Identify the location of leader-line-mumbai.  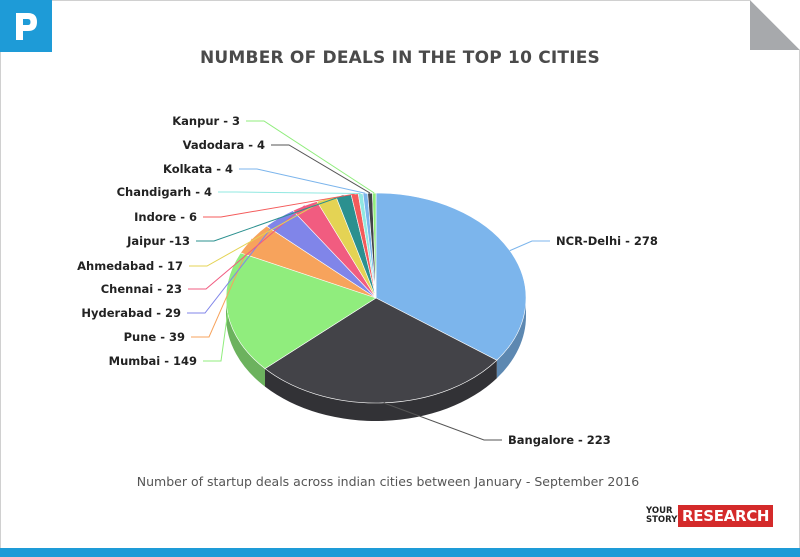
(216, 337).